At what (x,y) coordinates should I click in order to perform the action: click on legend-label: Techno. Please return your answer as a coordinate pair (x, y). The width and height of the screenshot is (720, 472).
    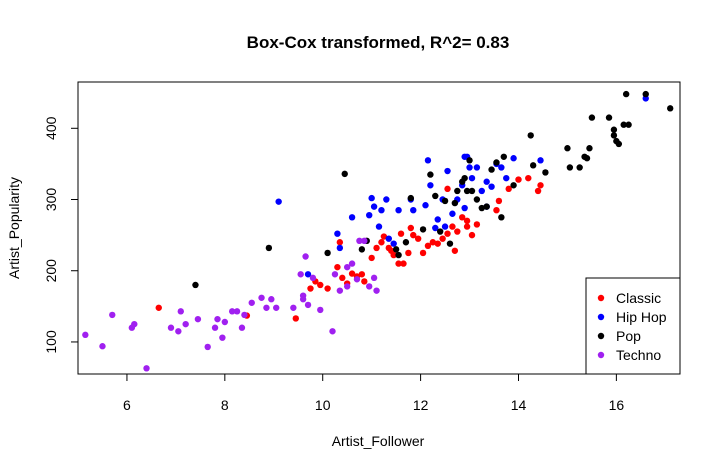
    Looking at the image, I should click on (638, 355).